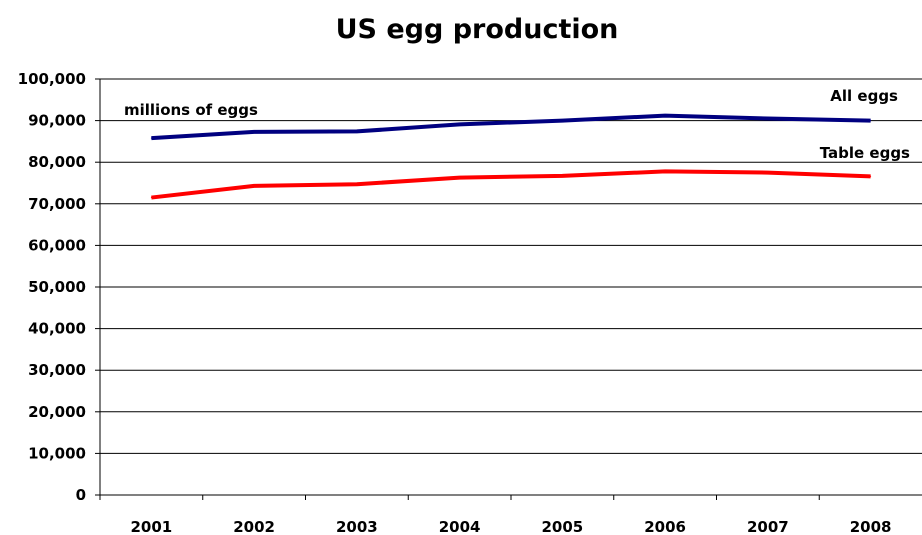  What do you see at coordinates (864, 96) in the screenshot?
I see `series-label-all-eggs: All eggs` at bounding box center [864, 96].